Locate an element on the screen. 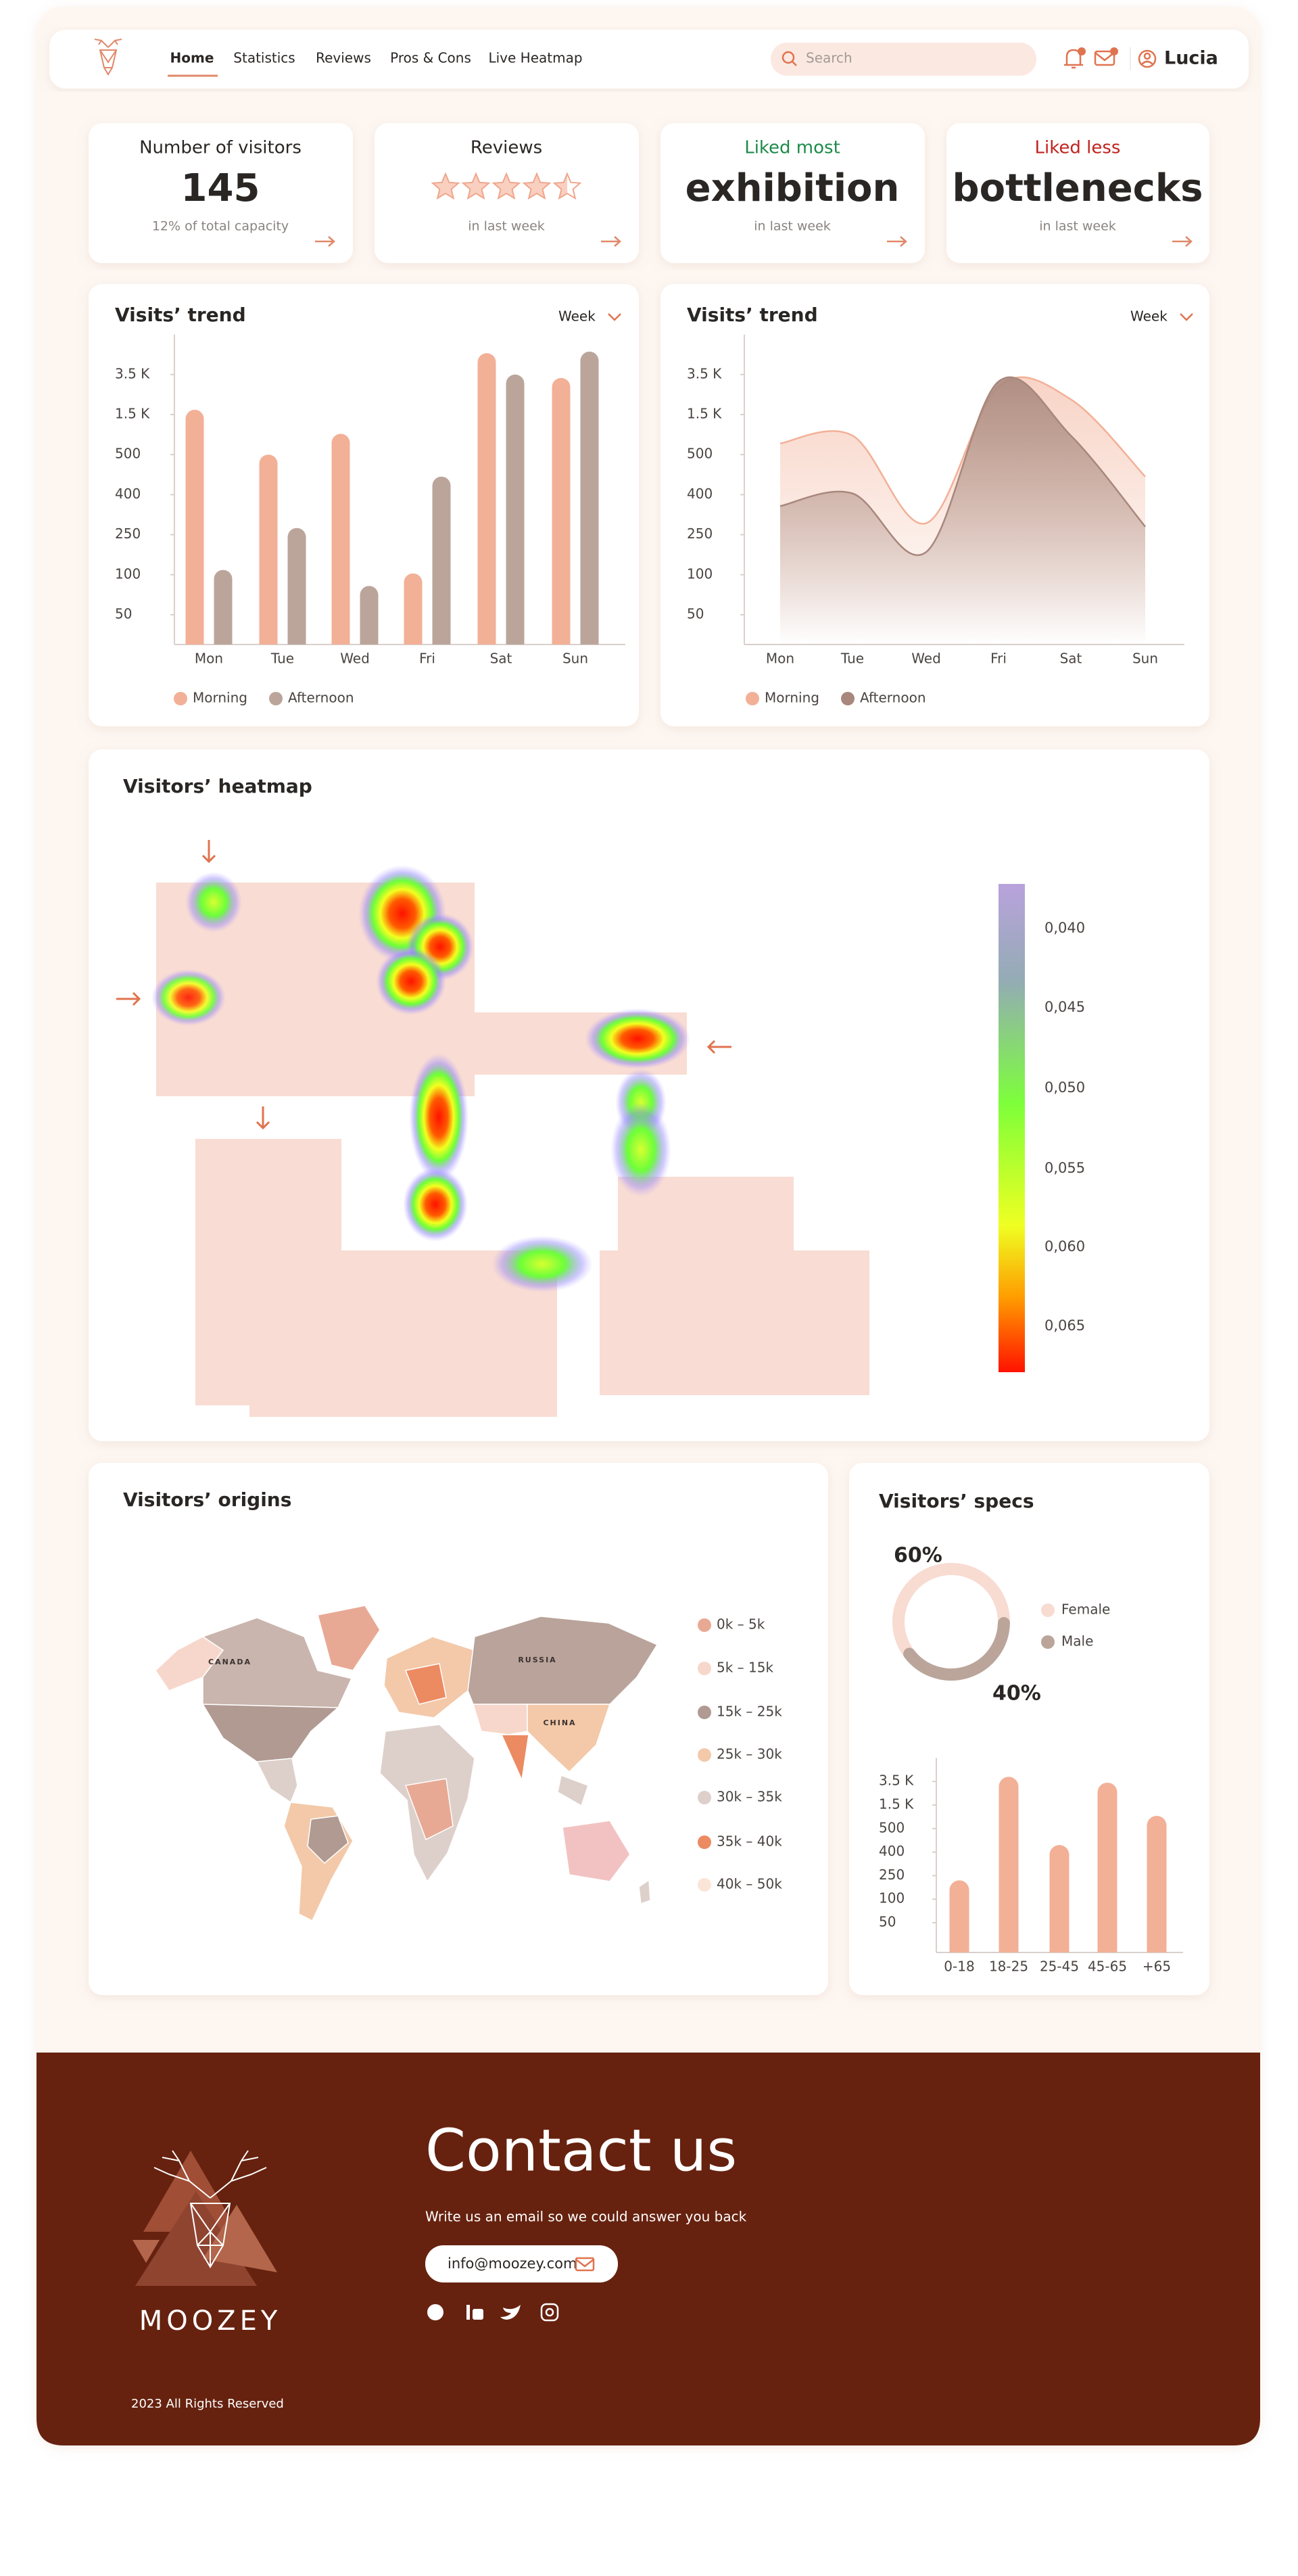 Image resolution: width=1298 pixels, height=2576 pixels. email-button is located at coordinates (521, 2263).